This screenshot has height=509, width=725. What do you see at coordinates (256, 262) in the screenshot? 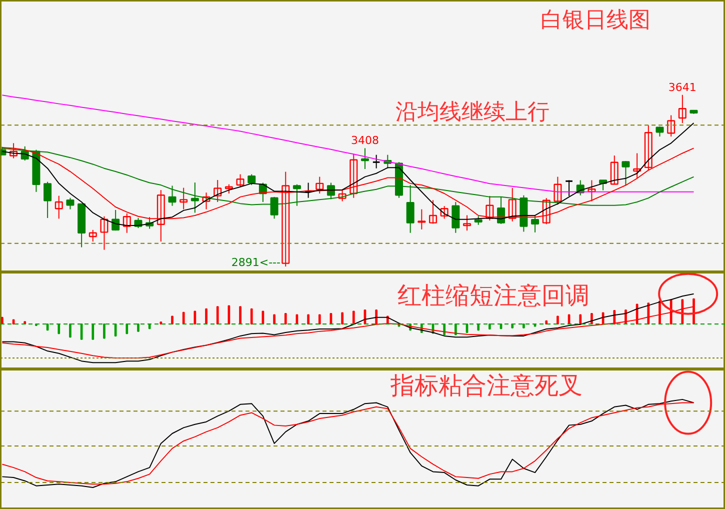
I see `annotation: 2891<---` at bounding box center [256, 262].